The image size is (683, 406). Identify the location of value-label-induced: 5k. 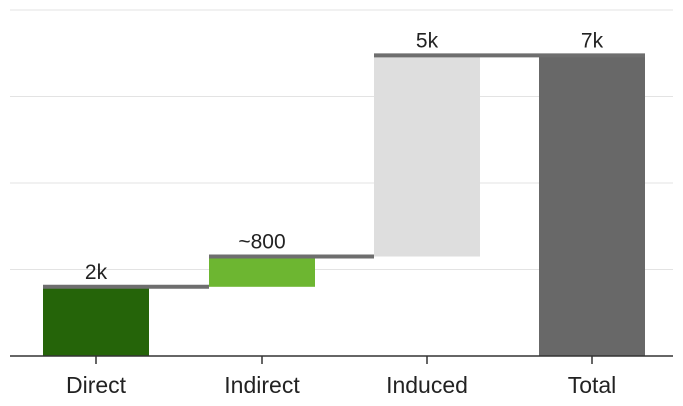
(427, 40).